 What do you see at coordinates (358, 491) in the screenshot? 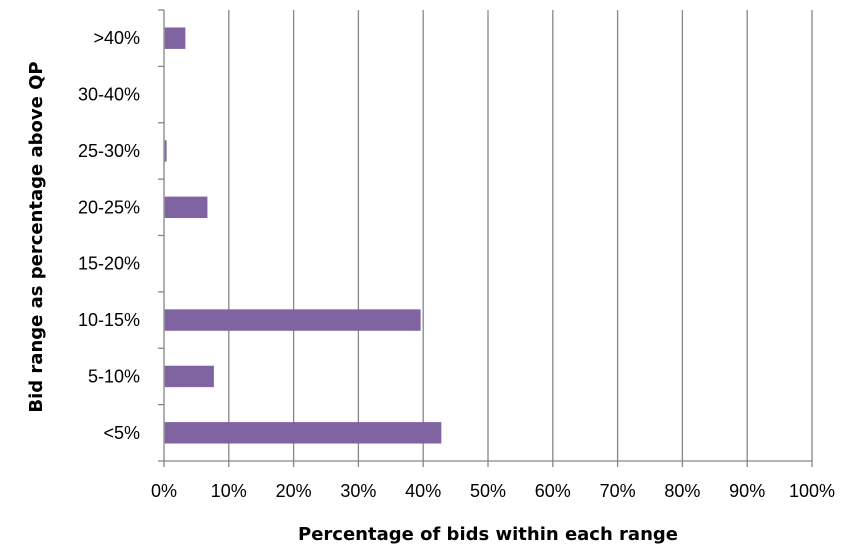
I see `x-tick-label: 30%` at bounding box center [358, 491].